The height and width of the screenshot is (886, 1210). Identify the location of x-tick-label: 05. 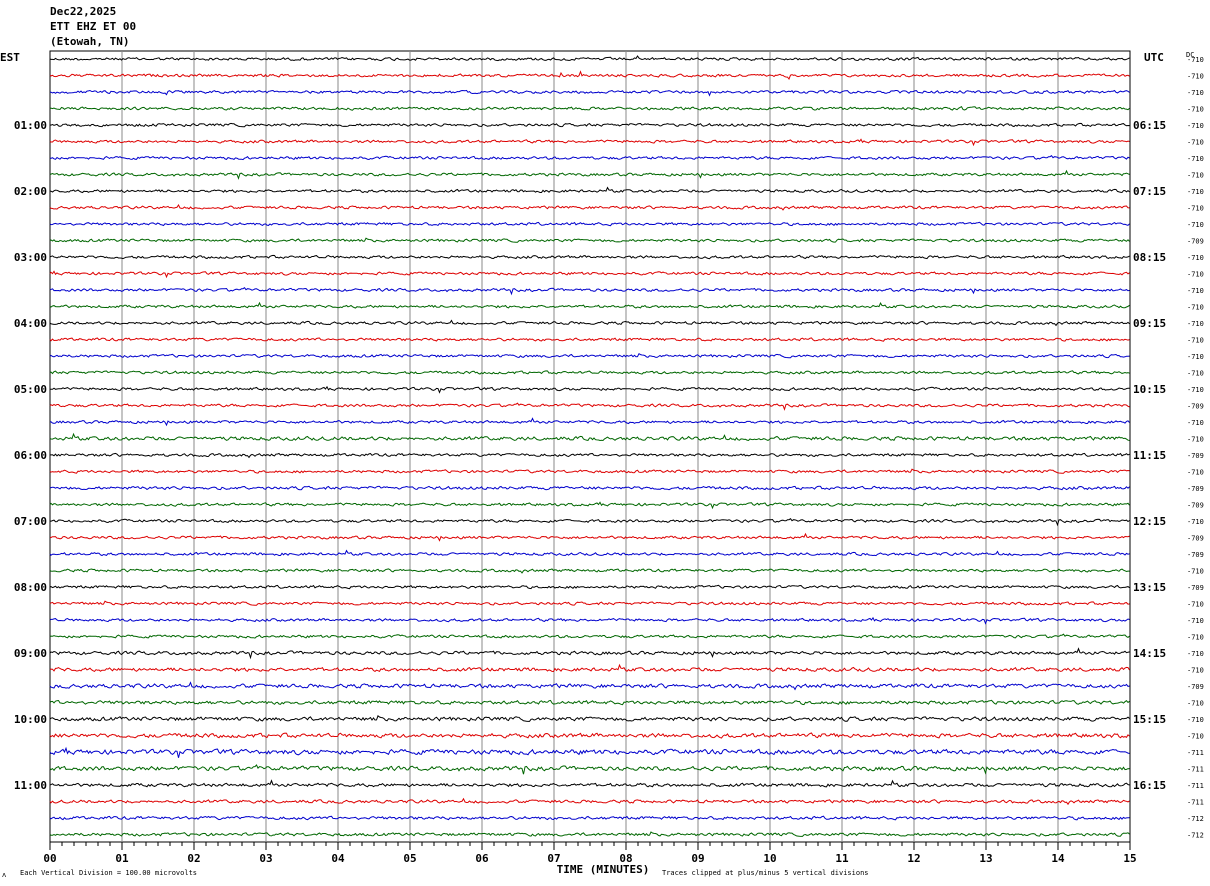
(409, 858).